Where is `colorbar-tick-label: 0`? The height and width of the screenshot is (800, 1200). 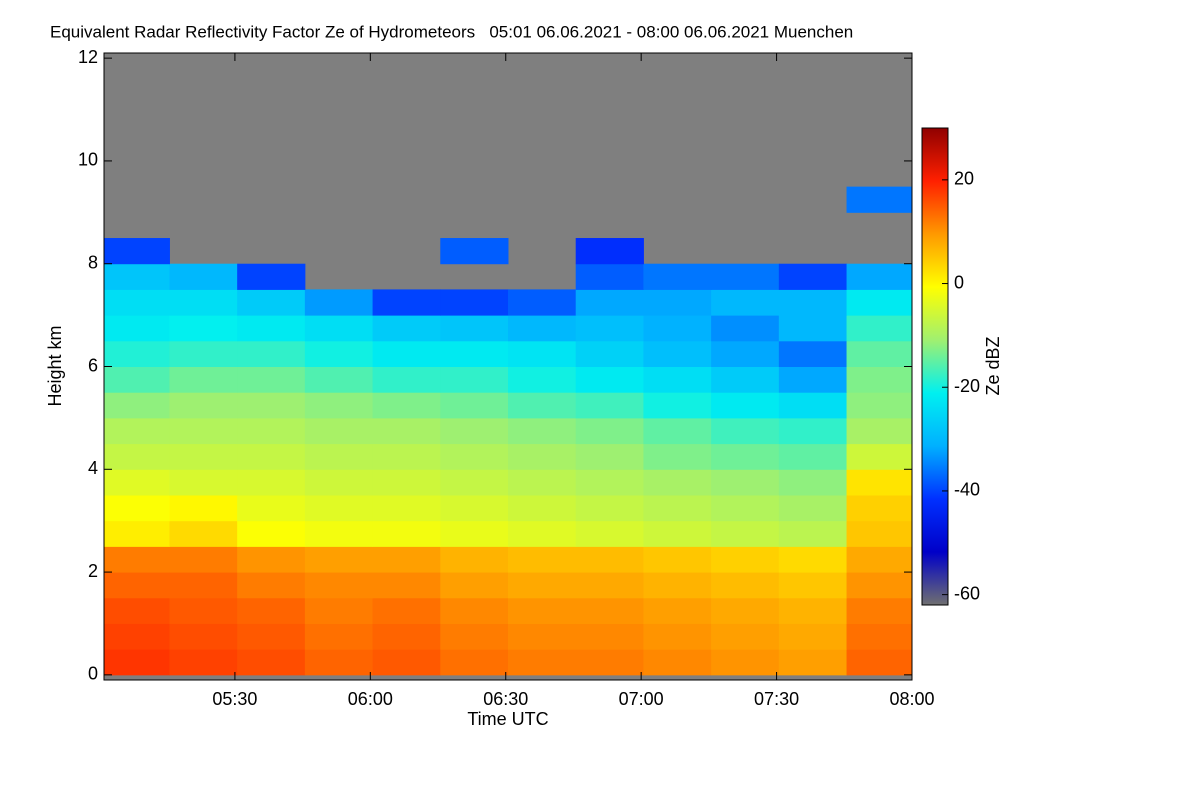 colorbar-tick-label: 0 is located at coordinates (959, 282).